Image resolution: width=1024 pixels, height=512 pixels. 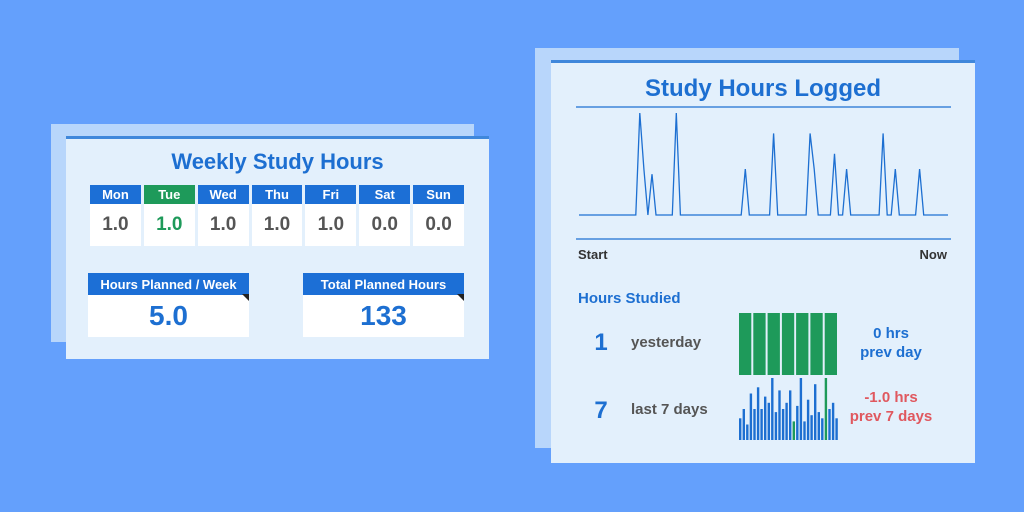 I want to click on week-delta: -1.0 hrs prev 7 days, so click(x=891, y=407).